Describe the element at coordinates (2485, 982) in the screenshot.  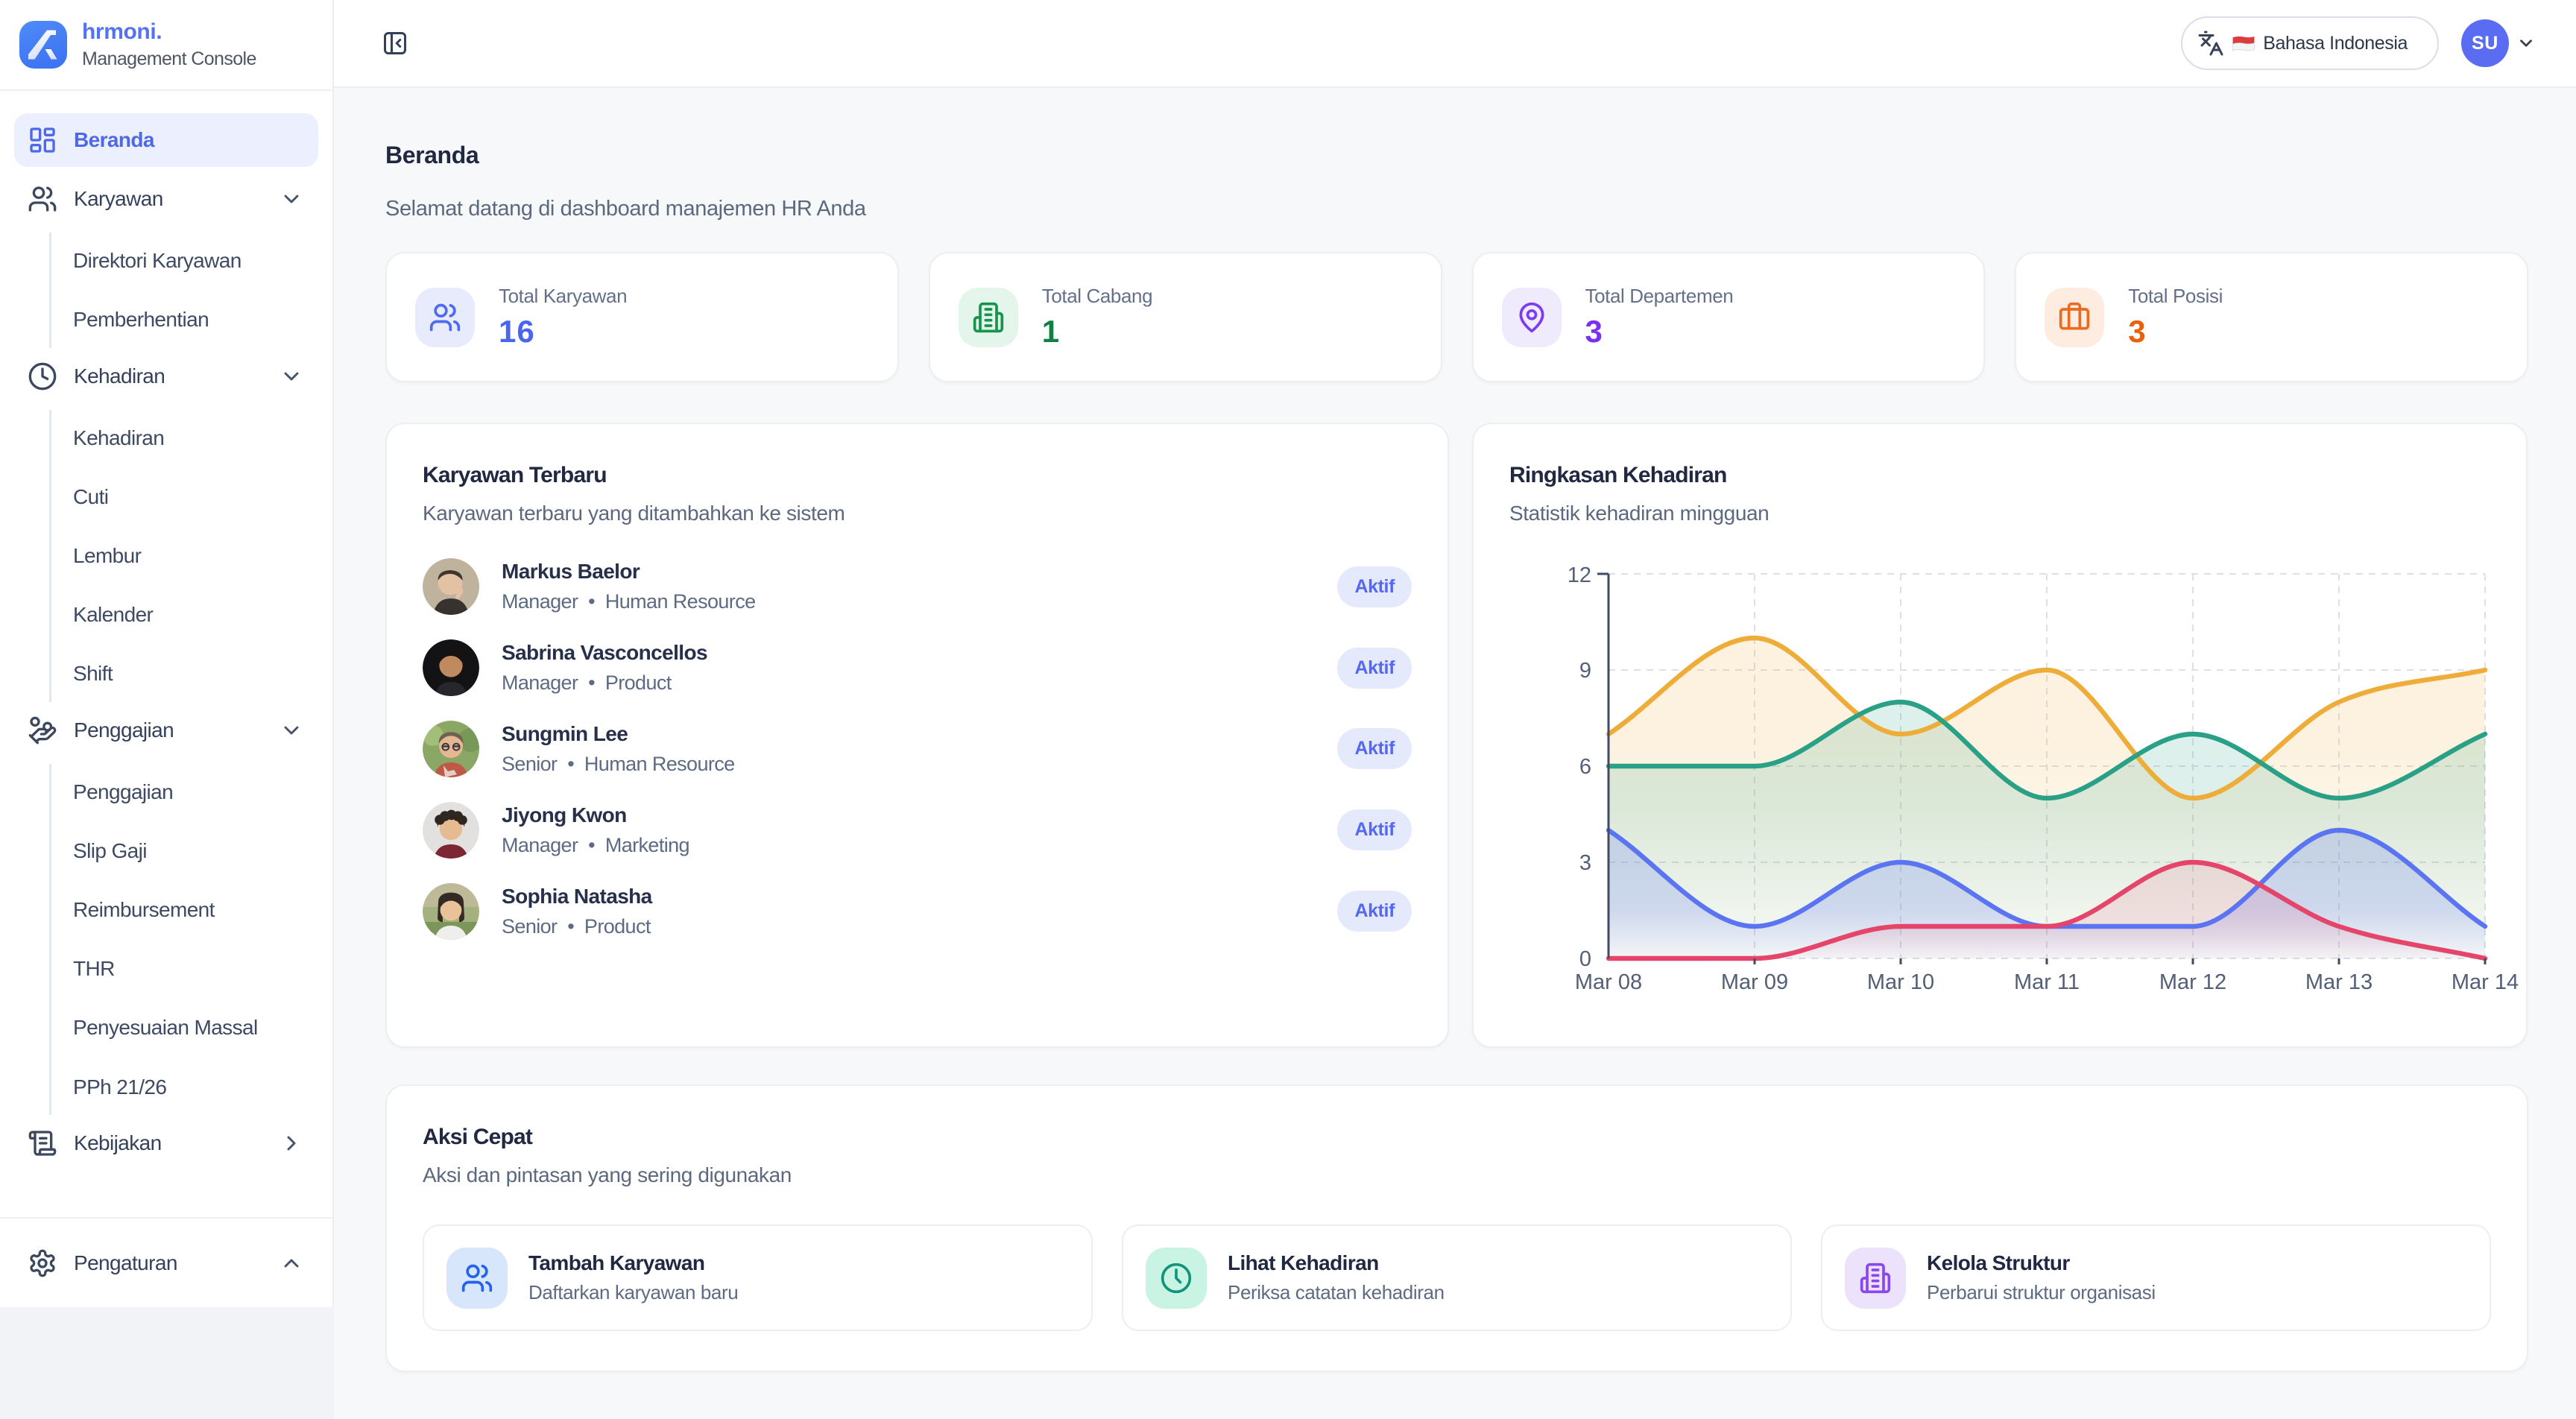
I see `svg-text: Mar 14` at that location.